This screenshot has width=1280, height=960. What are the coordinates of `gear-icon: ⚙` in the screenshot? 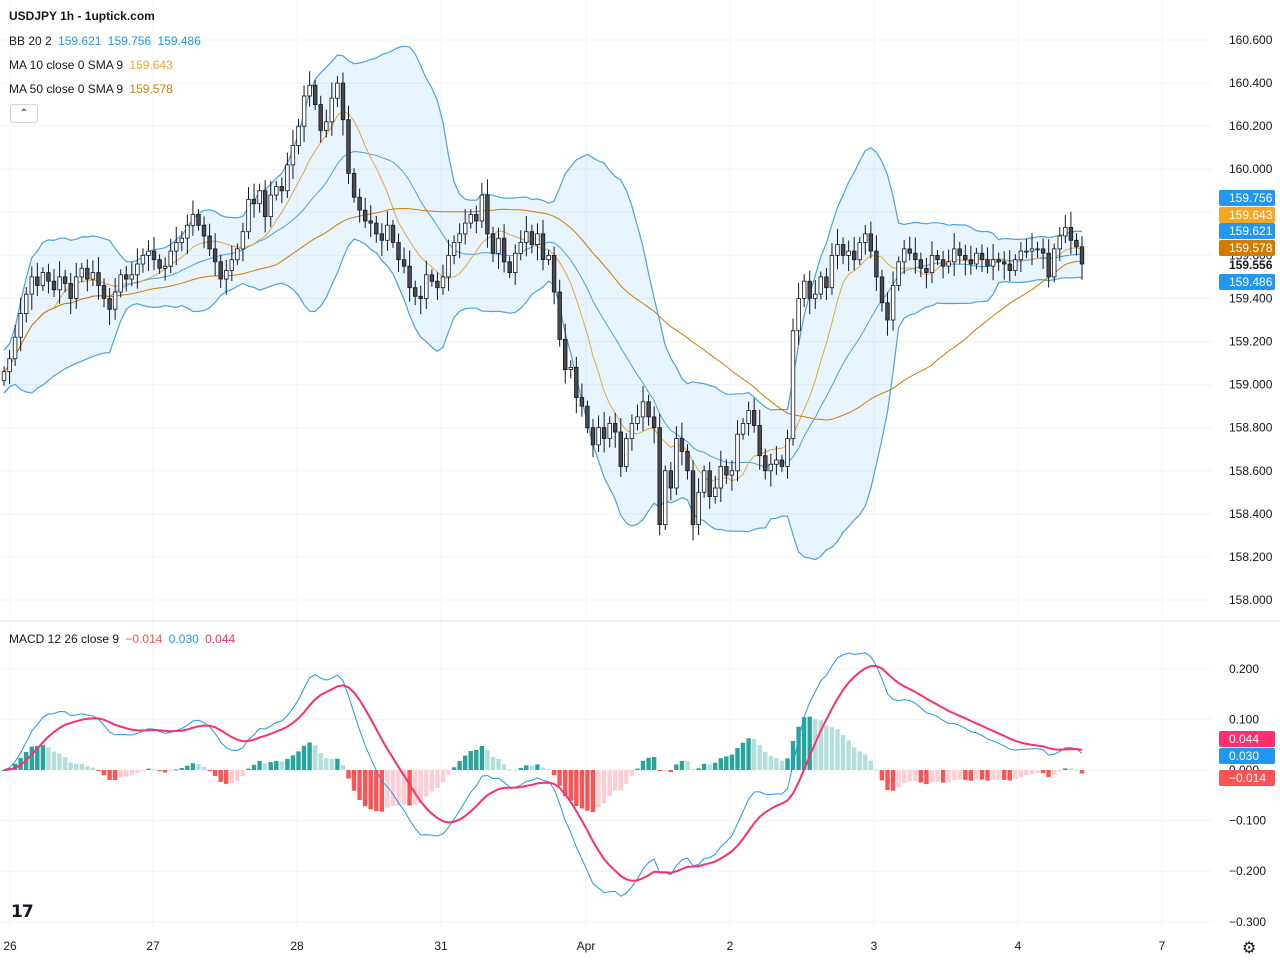 It's located at (1249, 947).